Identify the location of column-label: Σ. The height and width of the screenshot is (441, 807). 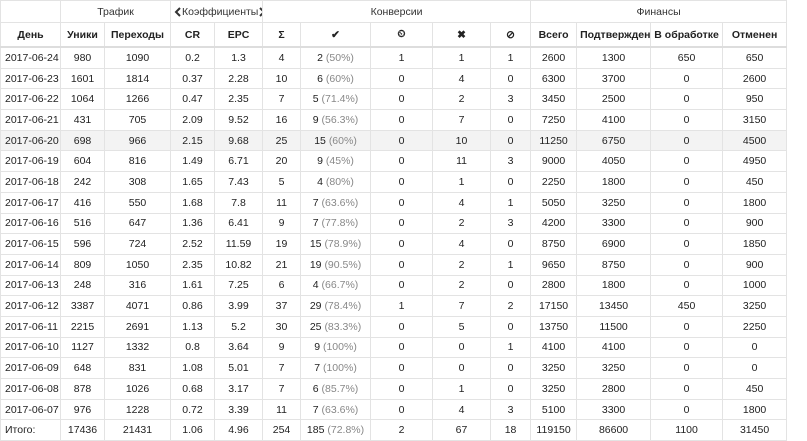
(282, 35).